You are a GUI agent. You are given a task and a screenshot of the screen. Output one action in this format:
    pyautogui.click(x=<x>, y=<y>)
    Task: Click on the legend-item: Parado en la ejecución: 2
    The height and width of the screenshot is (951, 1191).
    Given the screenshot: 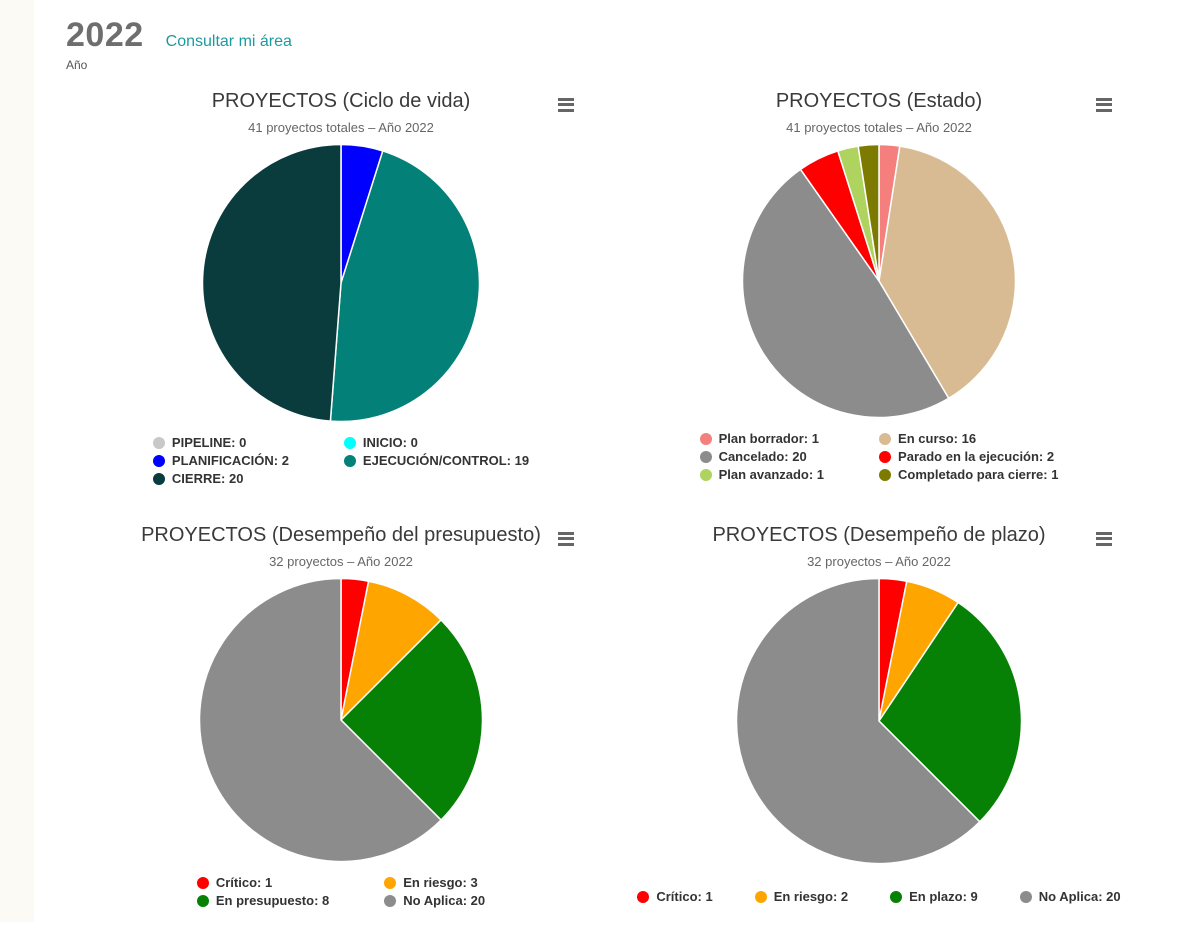 What is the action you would take?
    pyautogui.click(x=968, y=456)
    